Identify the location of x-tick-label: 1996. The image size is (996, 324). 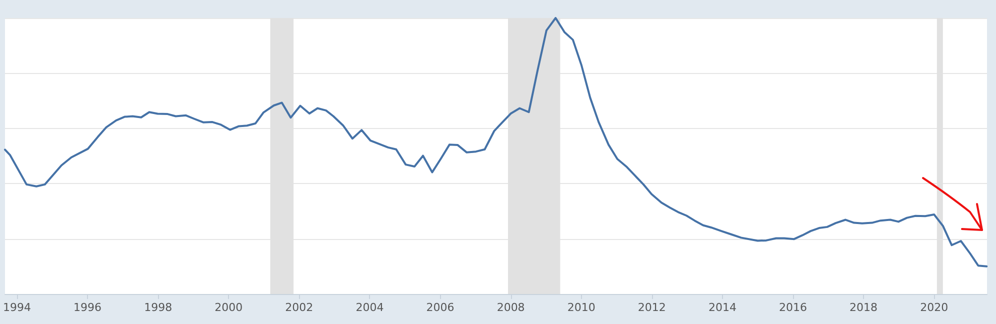
(88, 307).